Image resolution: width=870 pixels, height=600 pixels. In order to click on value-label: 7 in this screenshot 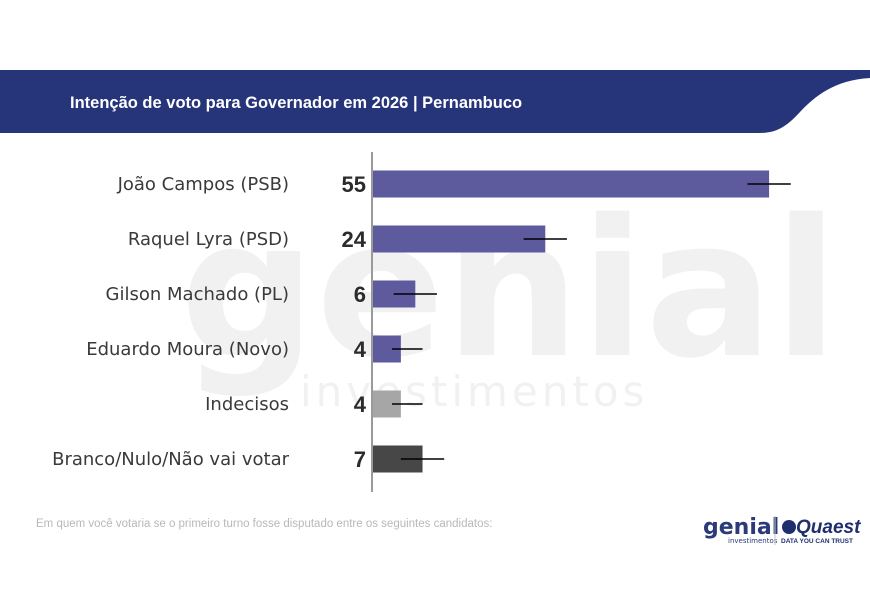, I will do `click(360, 459)`.